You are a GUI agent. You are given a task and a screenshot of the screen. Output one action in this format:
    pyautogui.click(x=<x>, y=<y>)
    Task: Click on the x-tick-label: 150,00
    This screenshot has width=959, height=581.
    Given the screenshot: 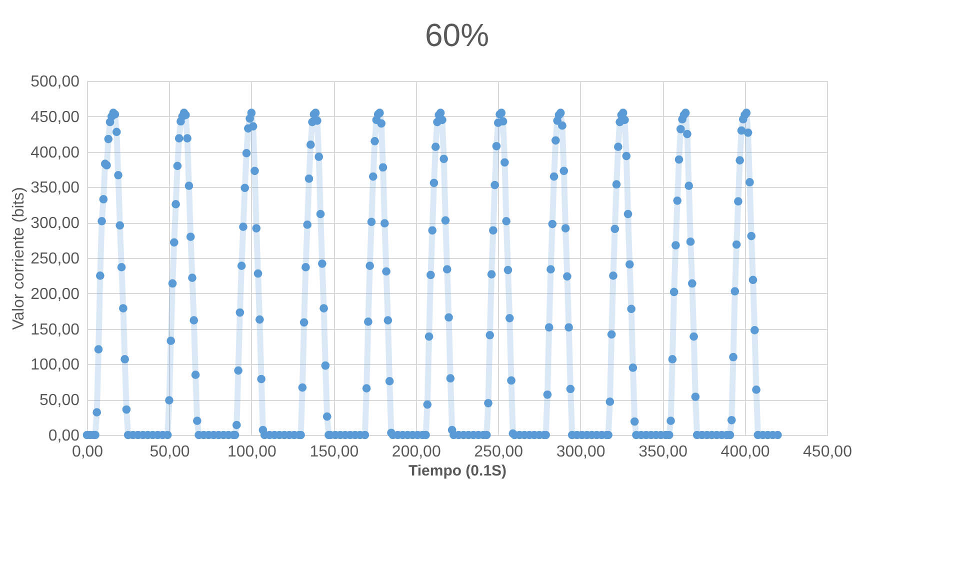 What is the action you would take?
    pyautogui.click(x=334, y=452)
    